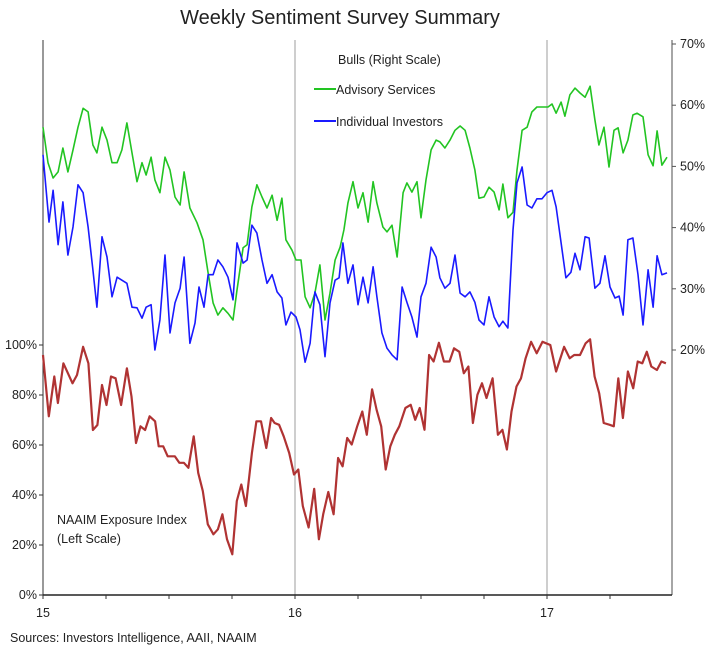  I want to click on left-tick-label: 60%, so click(24, 445).